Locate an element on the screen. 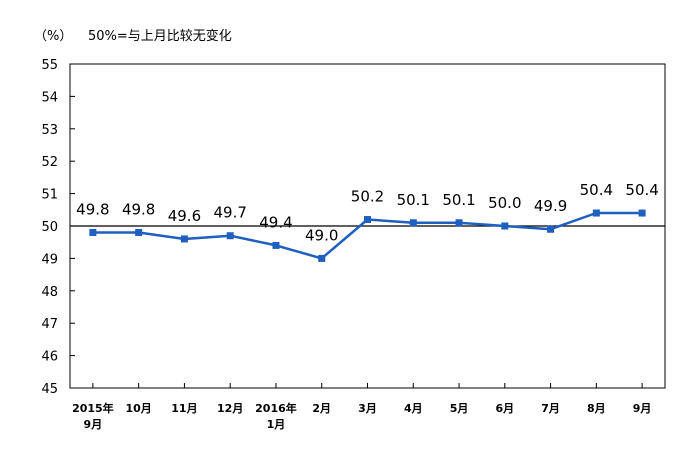 The width and height of the screenshot is (700, 451). y-axis-ticks: 45 46 47 48 49 50 51 52 53 54 55 is located at coordinates (58, 227).